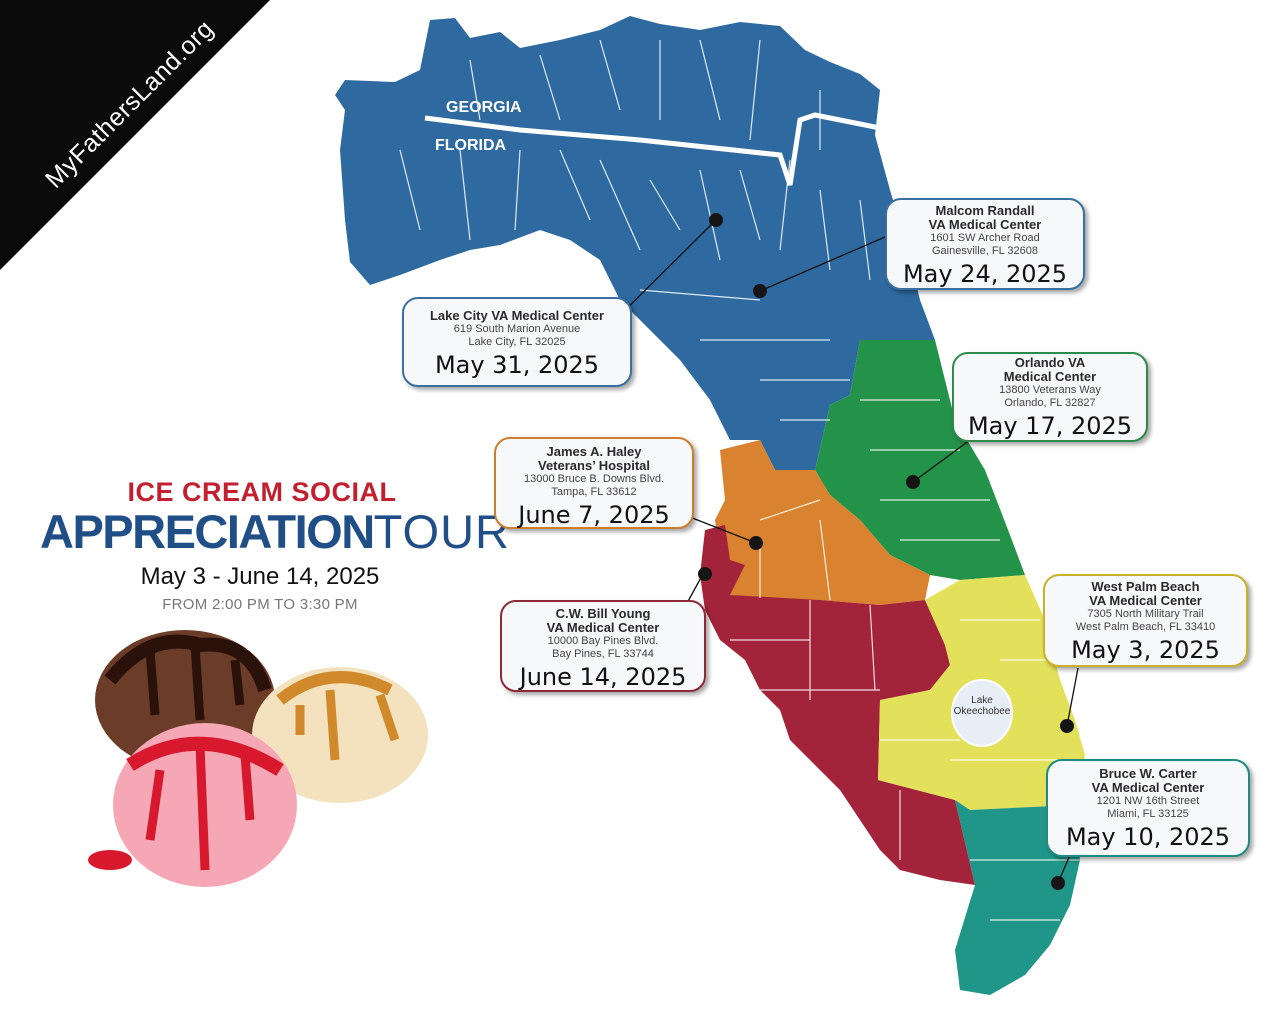 The width and height of the screenshot is (1280, 1025). Describe the element at coordinates (716, 220) in the screenshot. I see `pin-lakecity` at that location.